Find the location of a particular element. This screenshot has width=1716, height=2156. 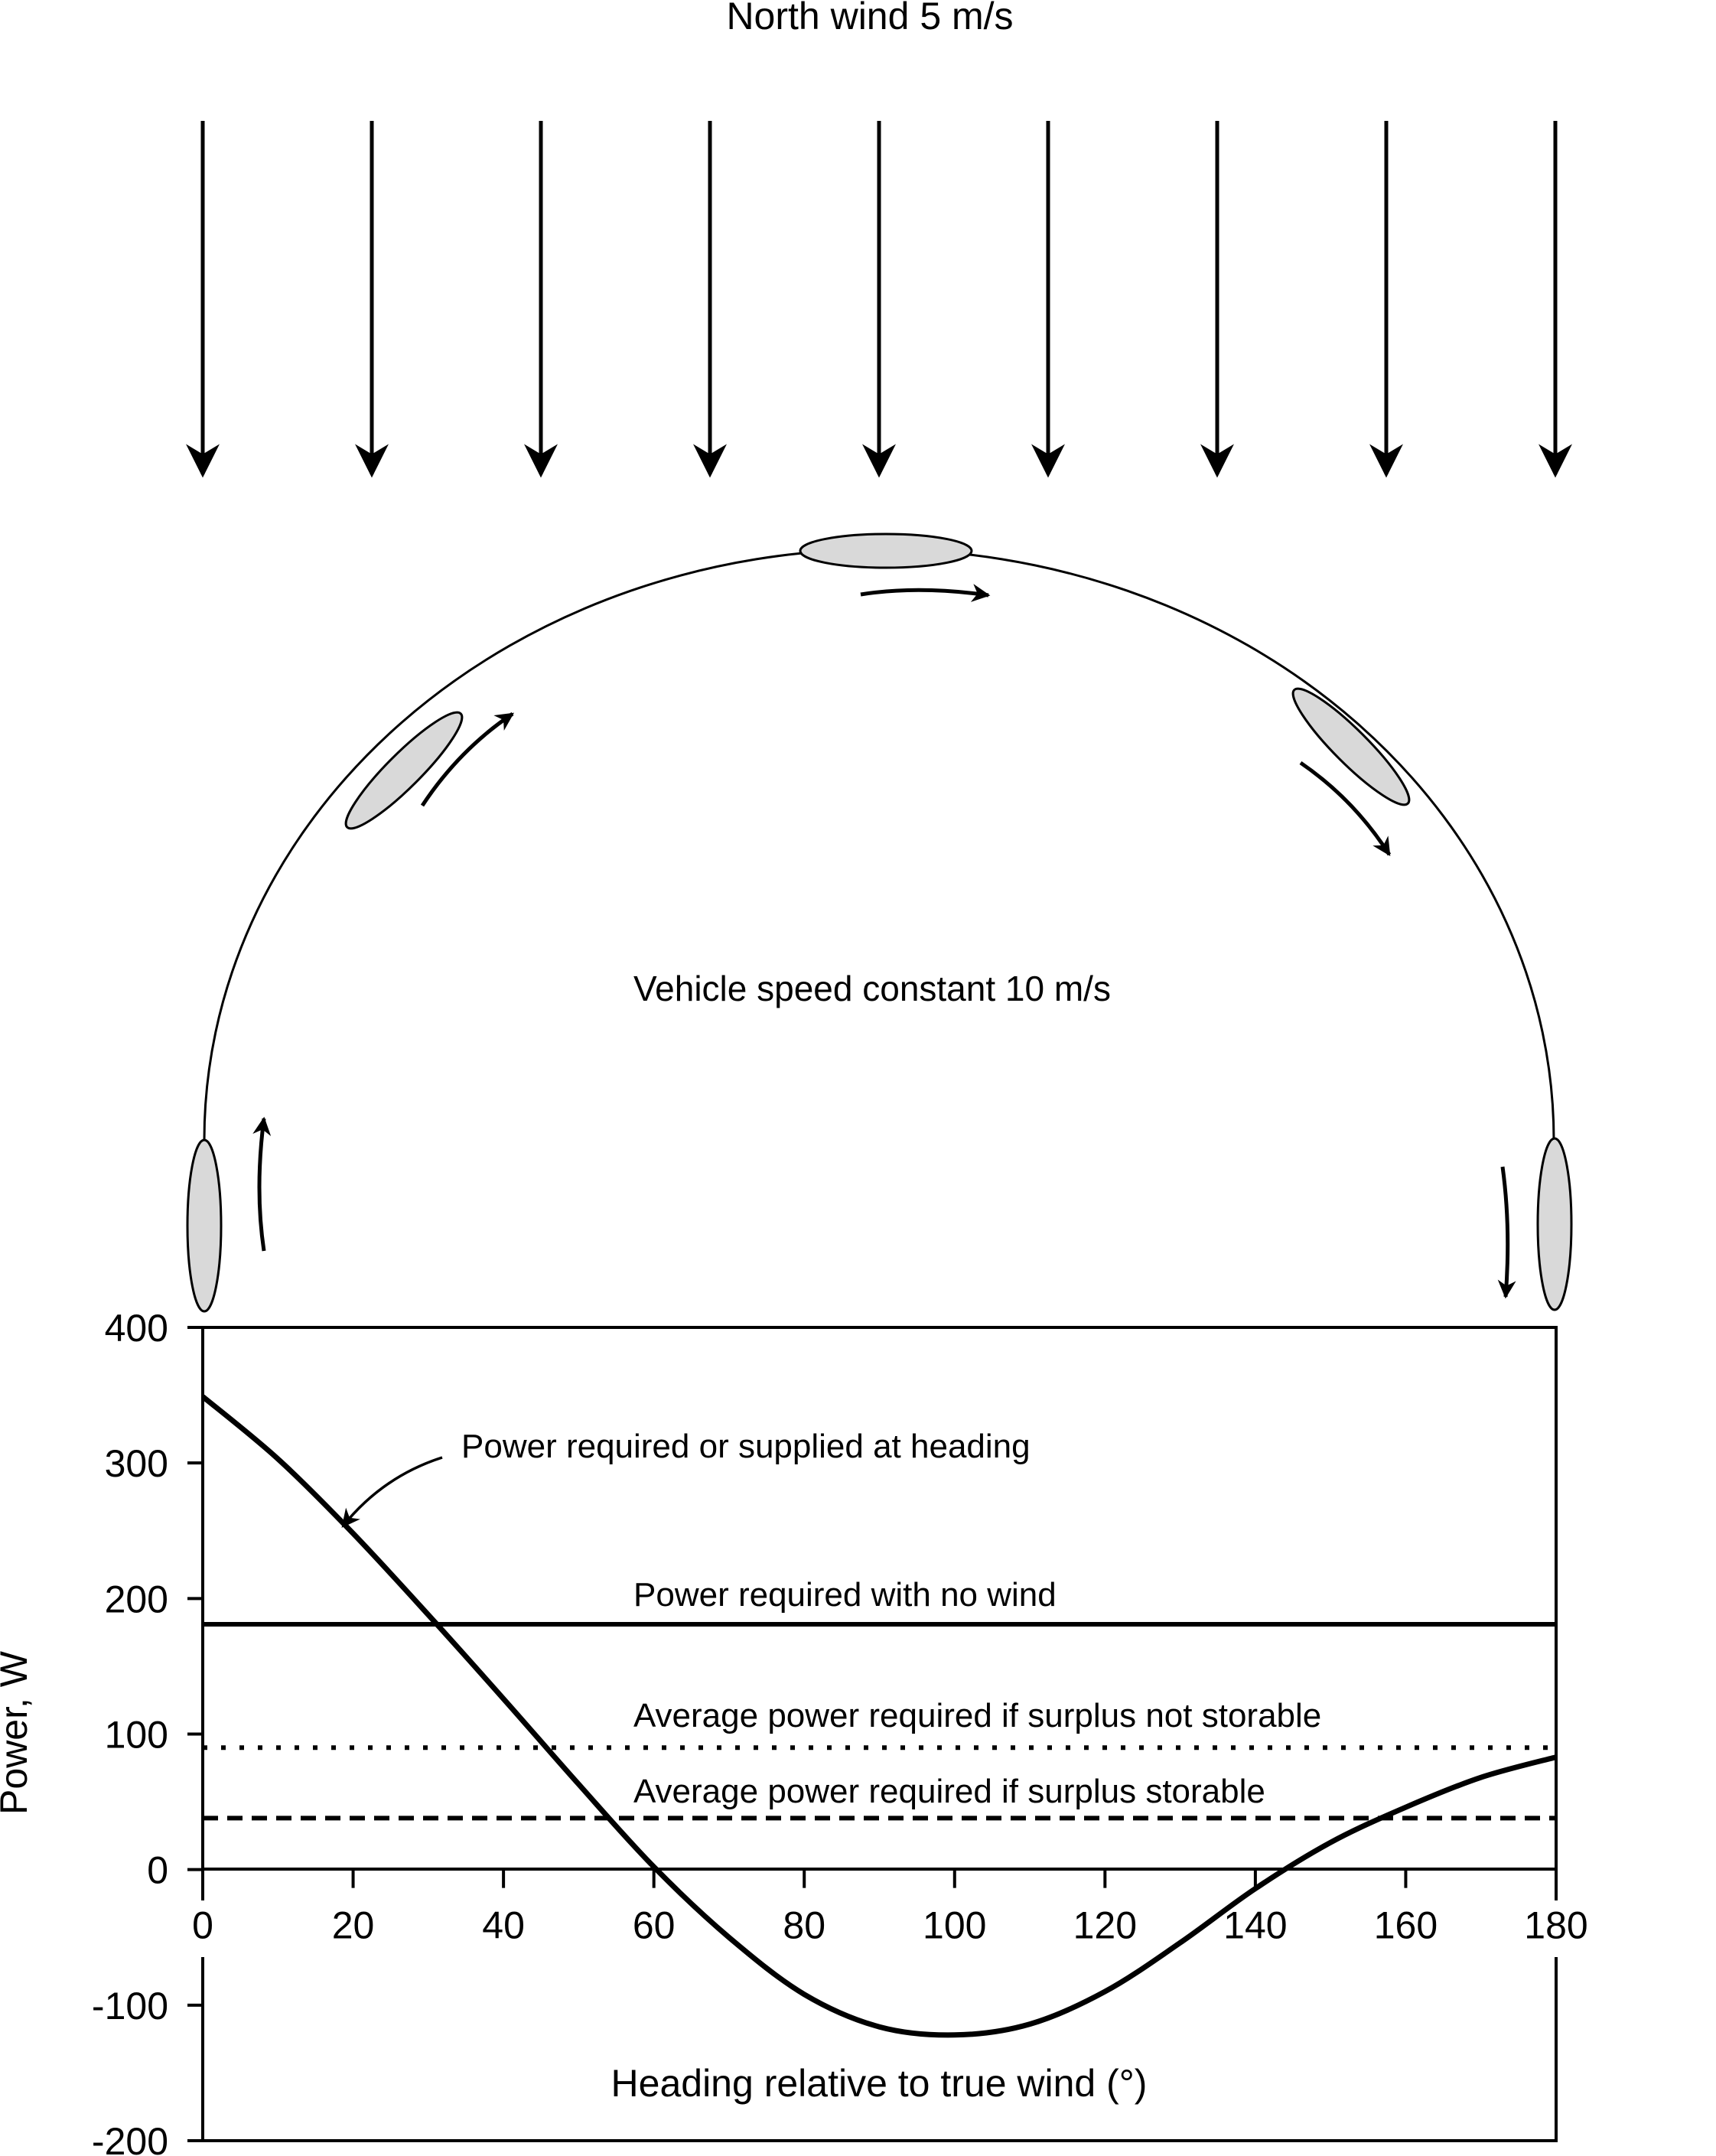

x-tick-label: 100 is located at coordinates (954, 1925).